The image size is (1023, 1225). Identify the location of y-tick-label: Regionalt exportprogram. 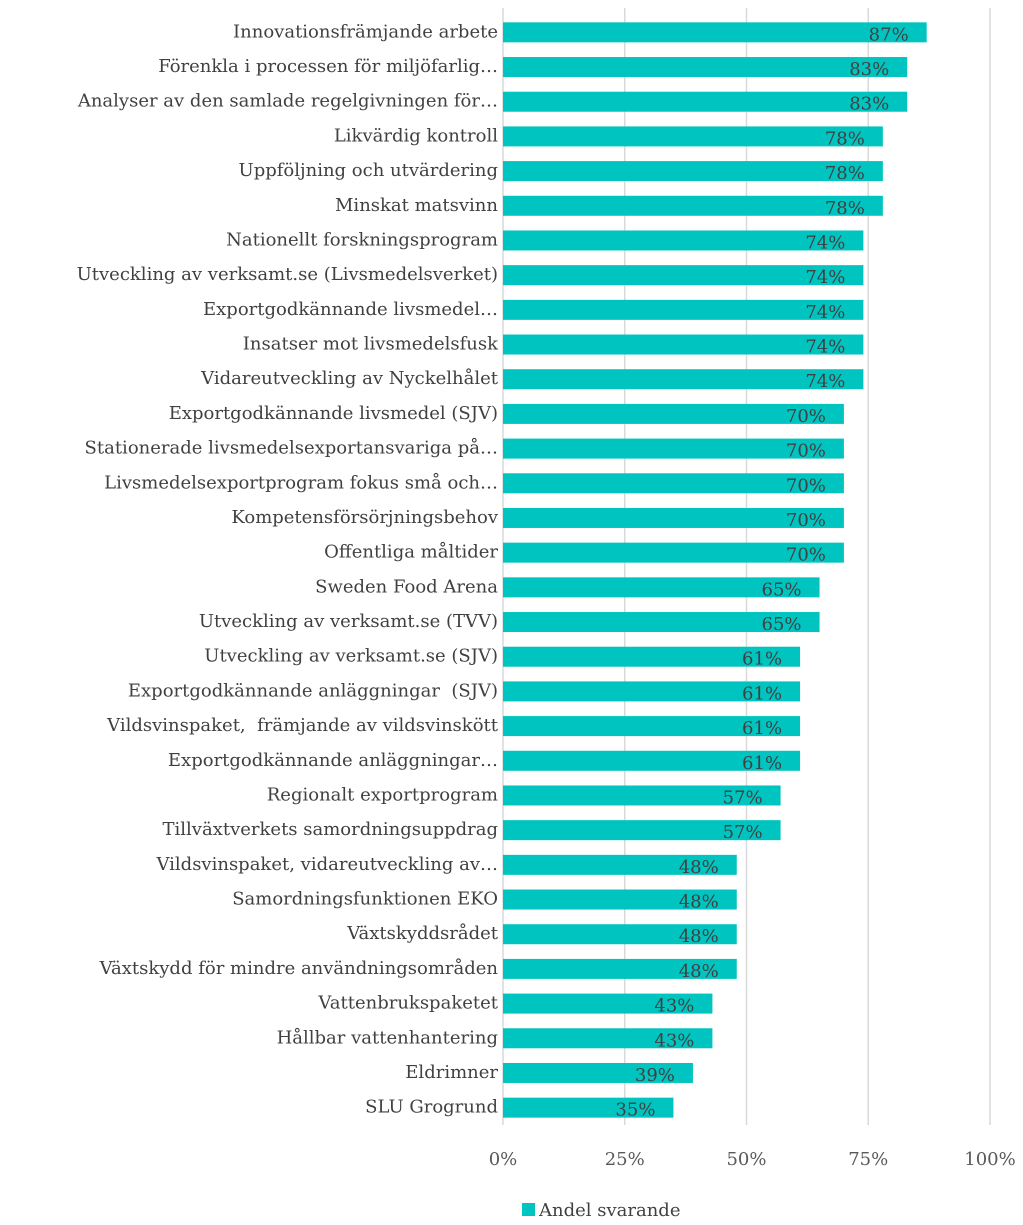
(382, 794).